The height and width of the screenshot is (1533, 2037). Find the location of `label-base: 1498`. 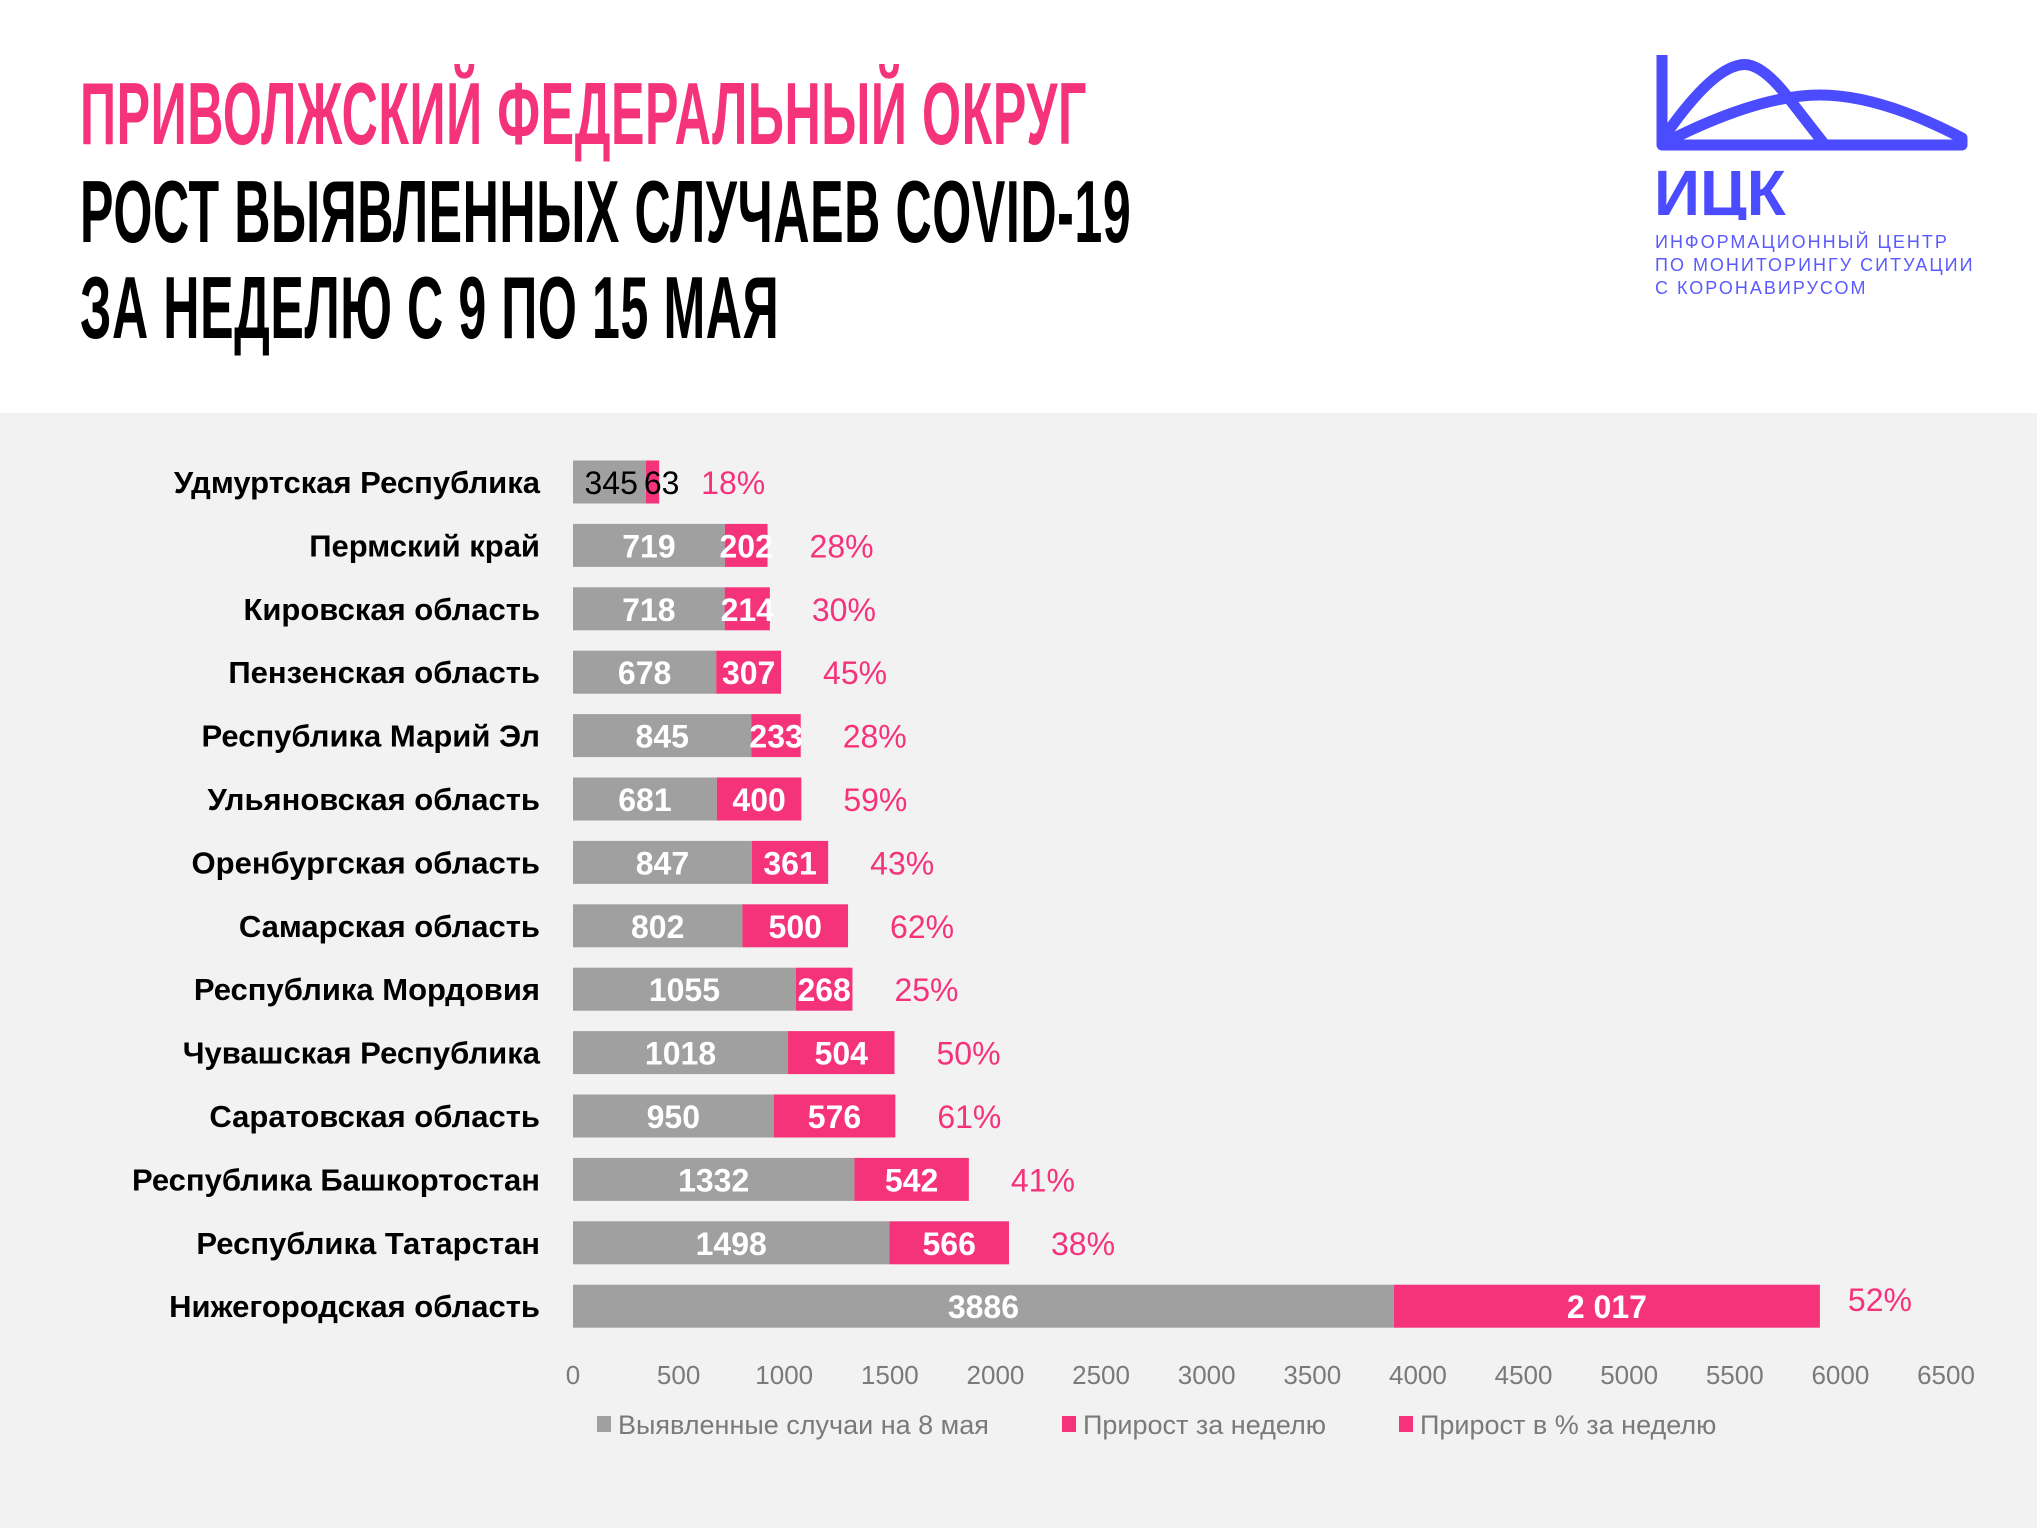

label-base: 1498 is located at coordinates (731, 1244).